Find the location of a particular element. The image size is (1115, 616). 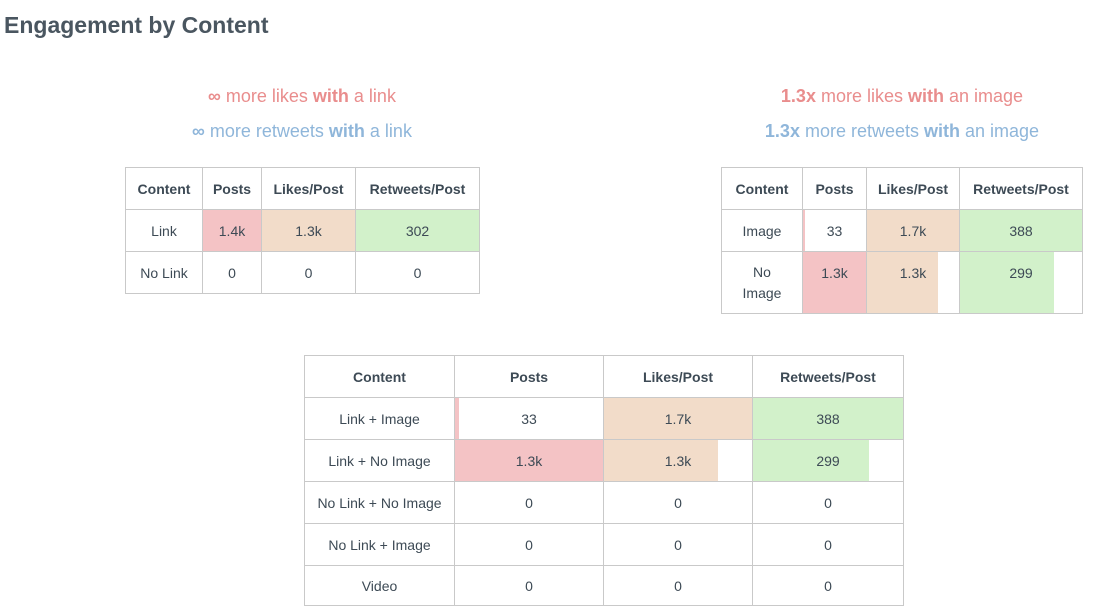

row-content-text: No Image is located at coordinates (762, 282).